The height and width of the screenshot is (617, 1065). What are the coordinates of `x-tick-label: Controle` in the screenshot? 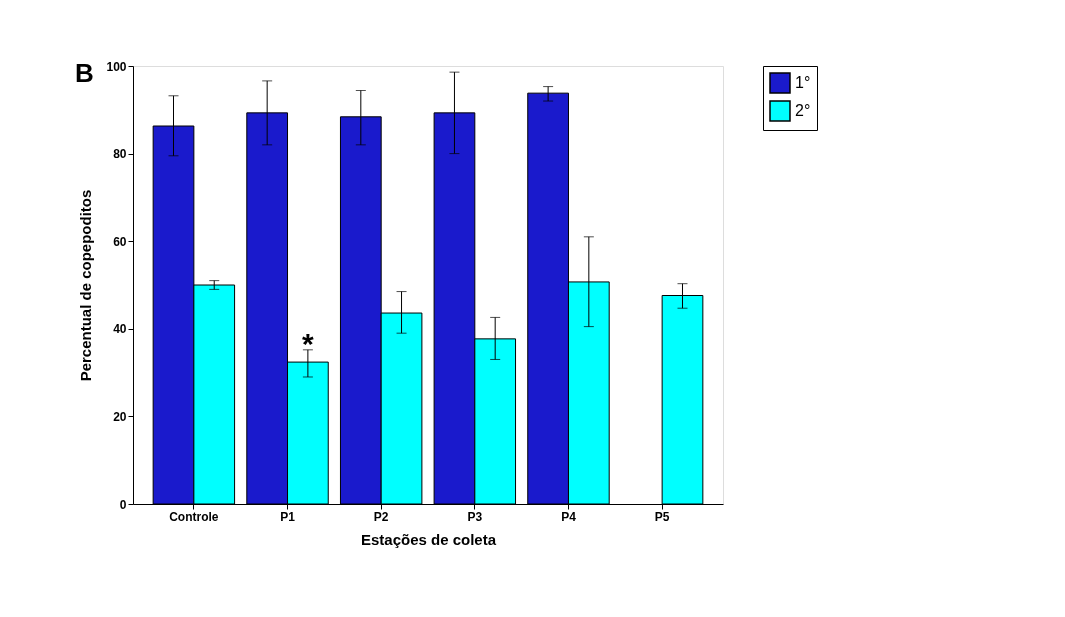 It's located at (194, 516).